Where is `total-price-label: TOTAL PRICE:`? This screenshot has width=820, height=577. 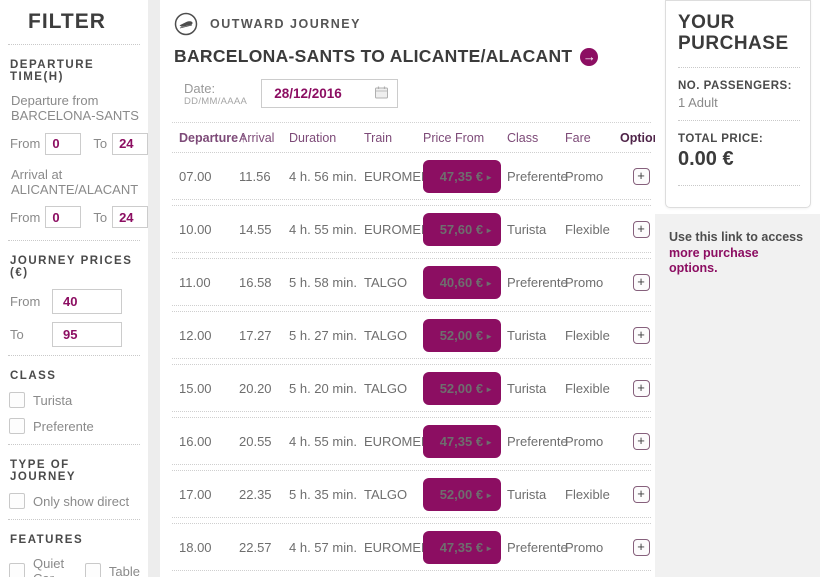 total-price-label: TOTAL PRICE: is located at coordinates (721, 138).